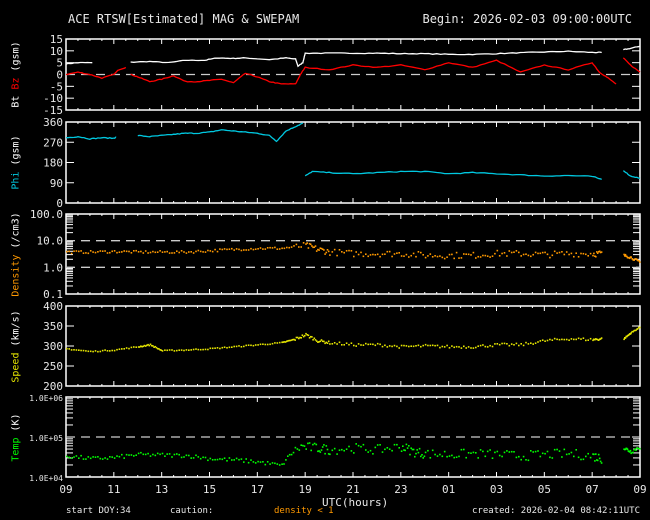 Image resolution: width=650 pixels, height=520 pixels. What do you see at coordinates (16, 180) in the screenshot?
I see `y-axis-label-part: Phi` at bounding box center [16, 180].